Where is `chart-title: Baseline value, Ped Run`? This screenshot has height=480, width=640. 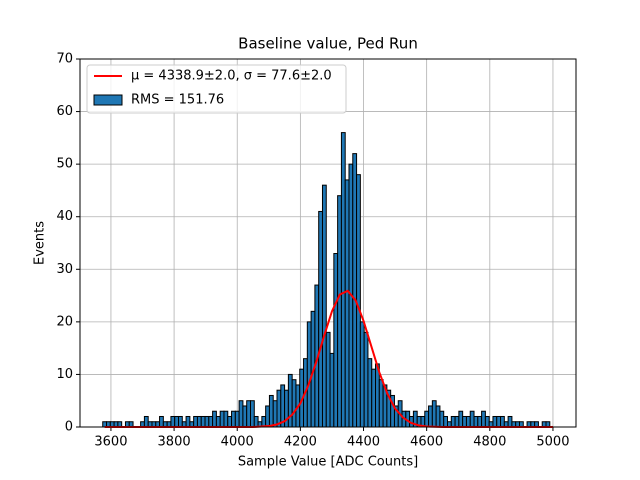 chart-title: Baseline value, Ped Run is located at coordinates (328, 44).